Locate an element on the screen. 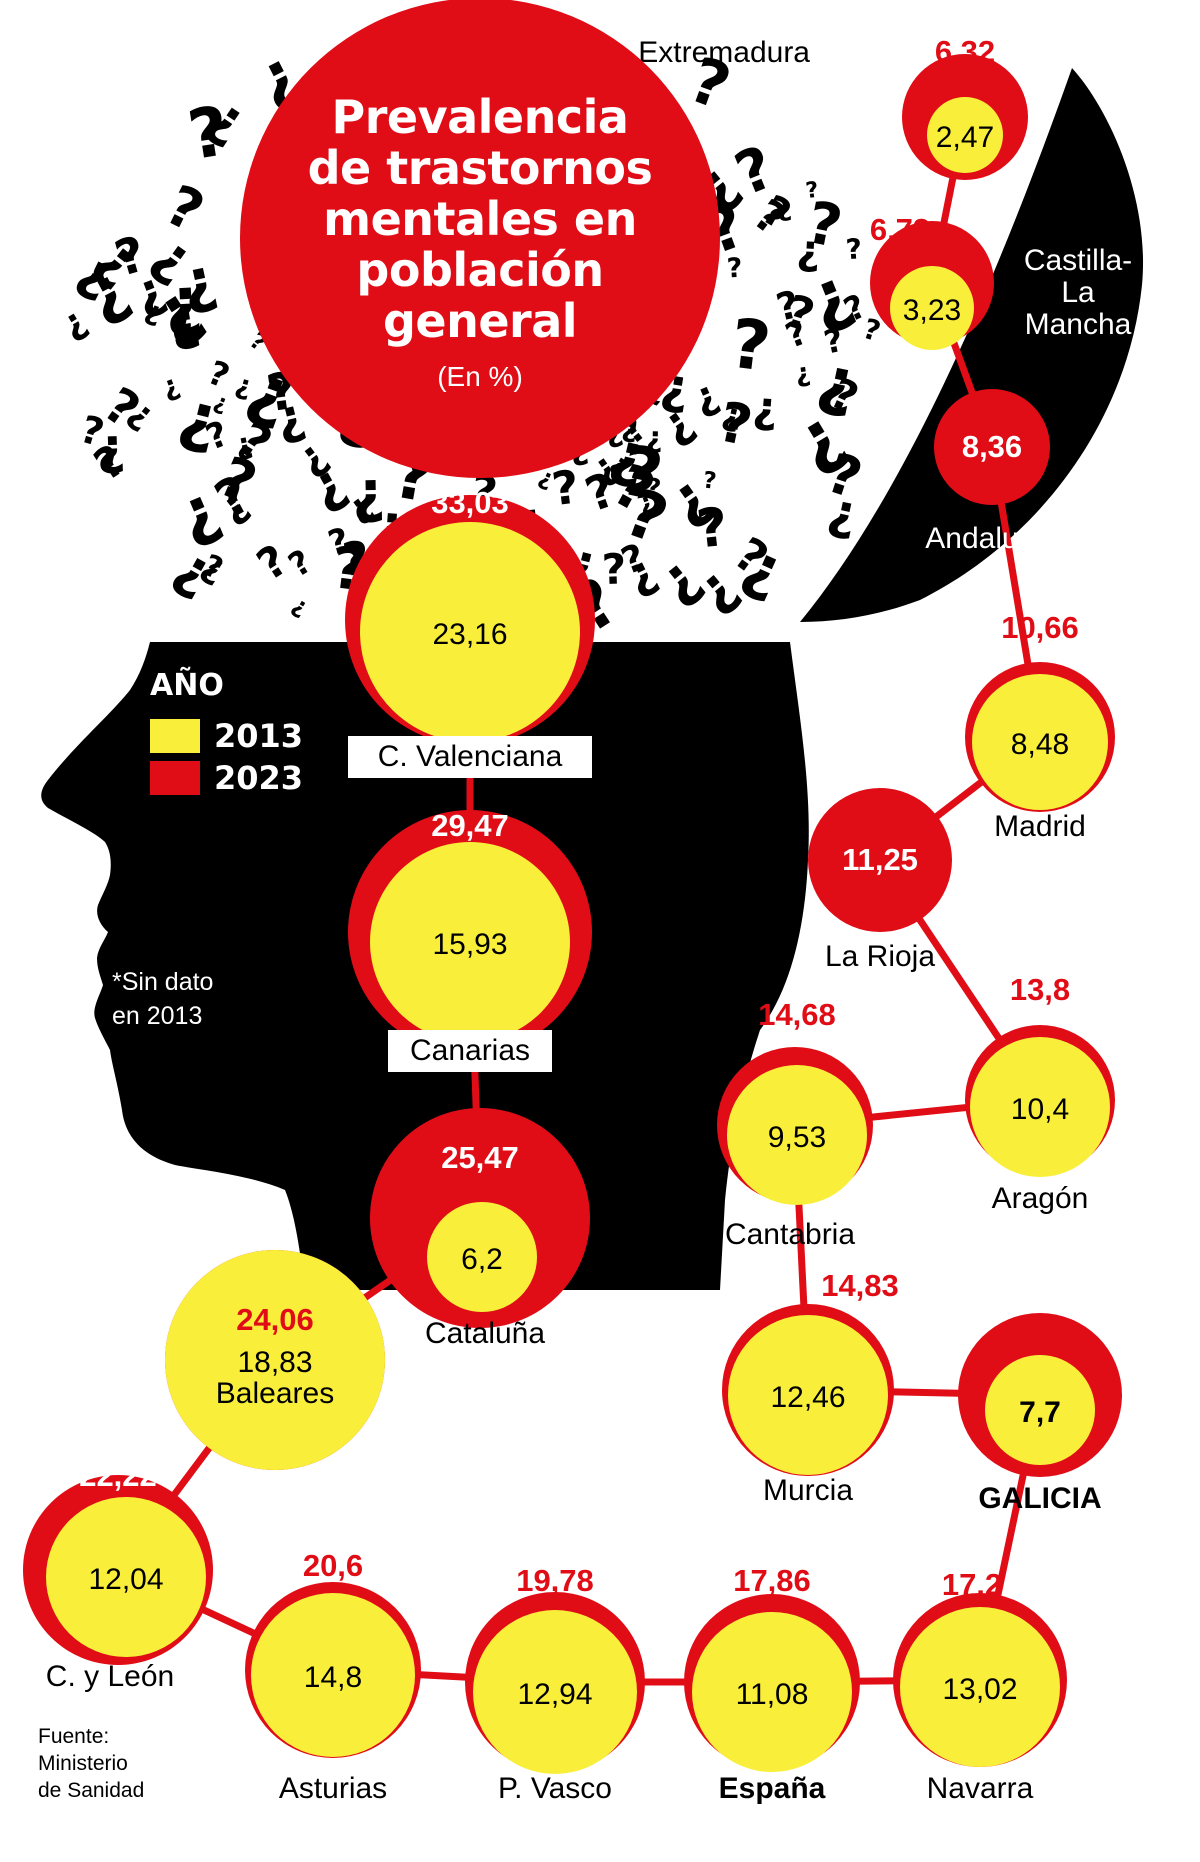 This screenshot has width=1200, height=1862. value-2013-label: 15,93 is located at coordinates (469, 944).